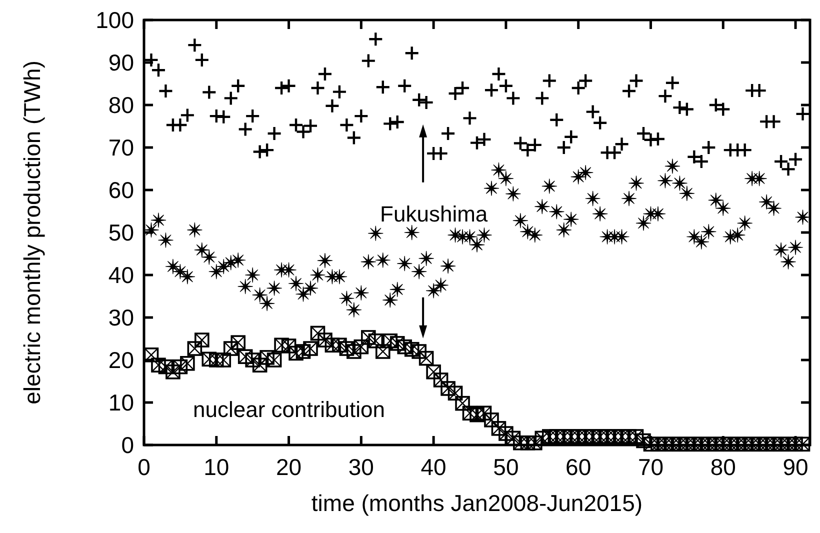 The image size is (820, 533). I want to click on x-tick-label: 70, so click(651, 467).